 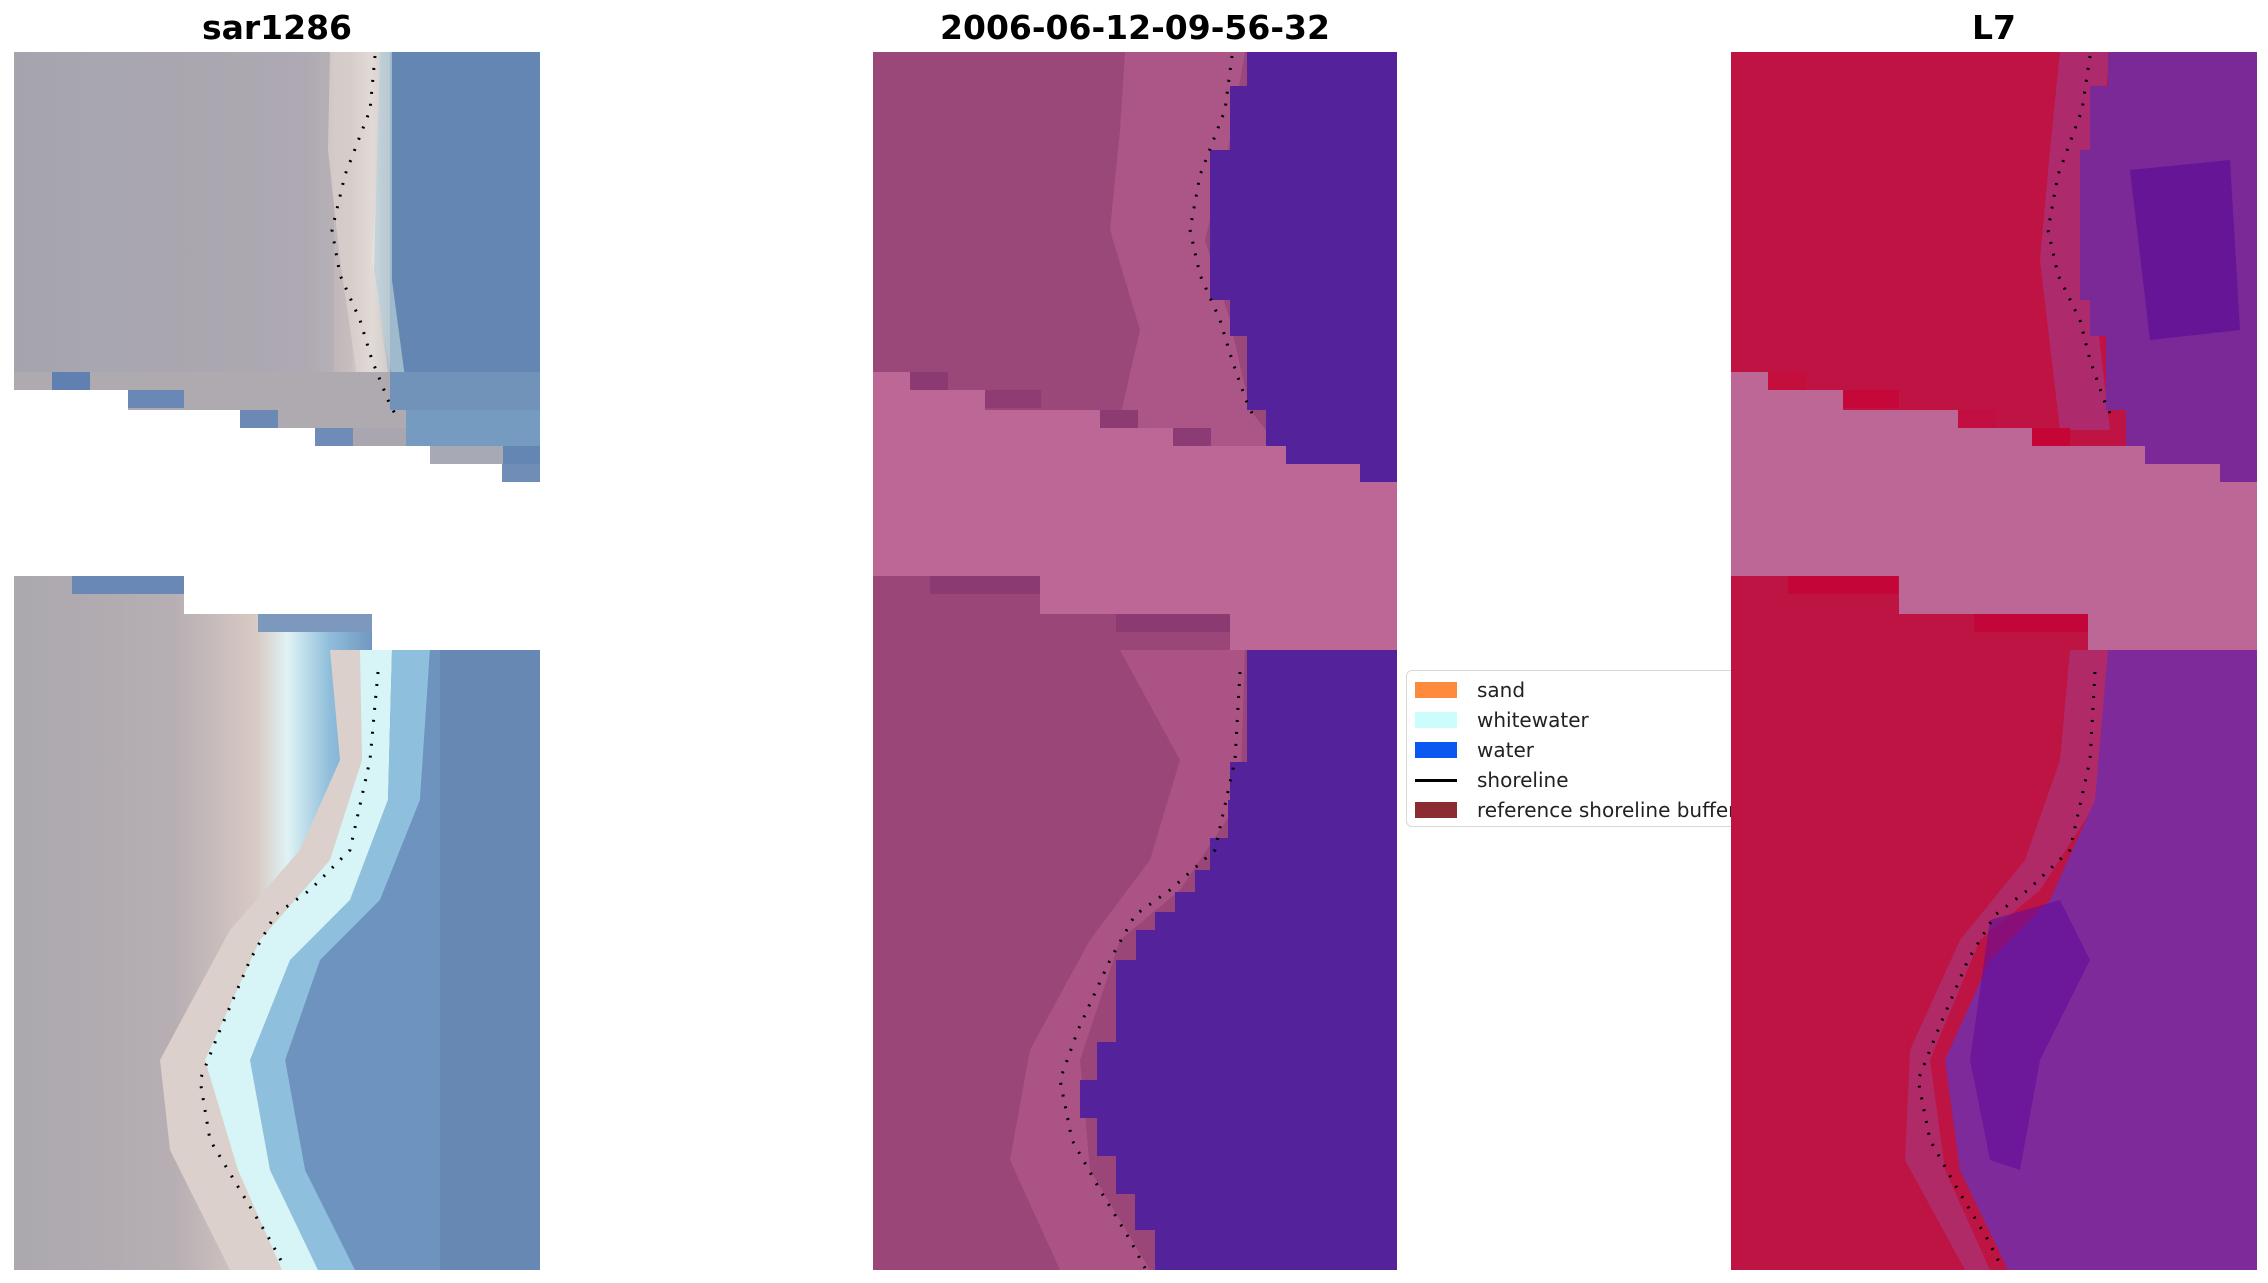 I want to click on rgb-whitewater-curve, so click(x=298, y=960).